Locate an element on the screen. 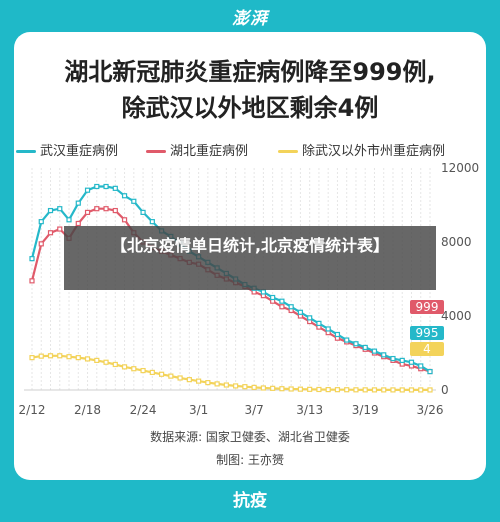 The image size is (500, 522). footer-label: 抗疫 is located at coordinates (250, 501).